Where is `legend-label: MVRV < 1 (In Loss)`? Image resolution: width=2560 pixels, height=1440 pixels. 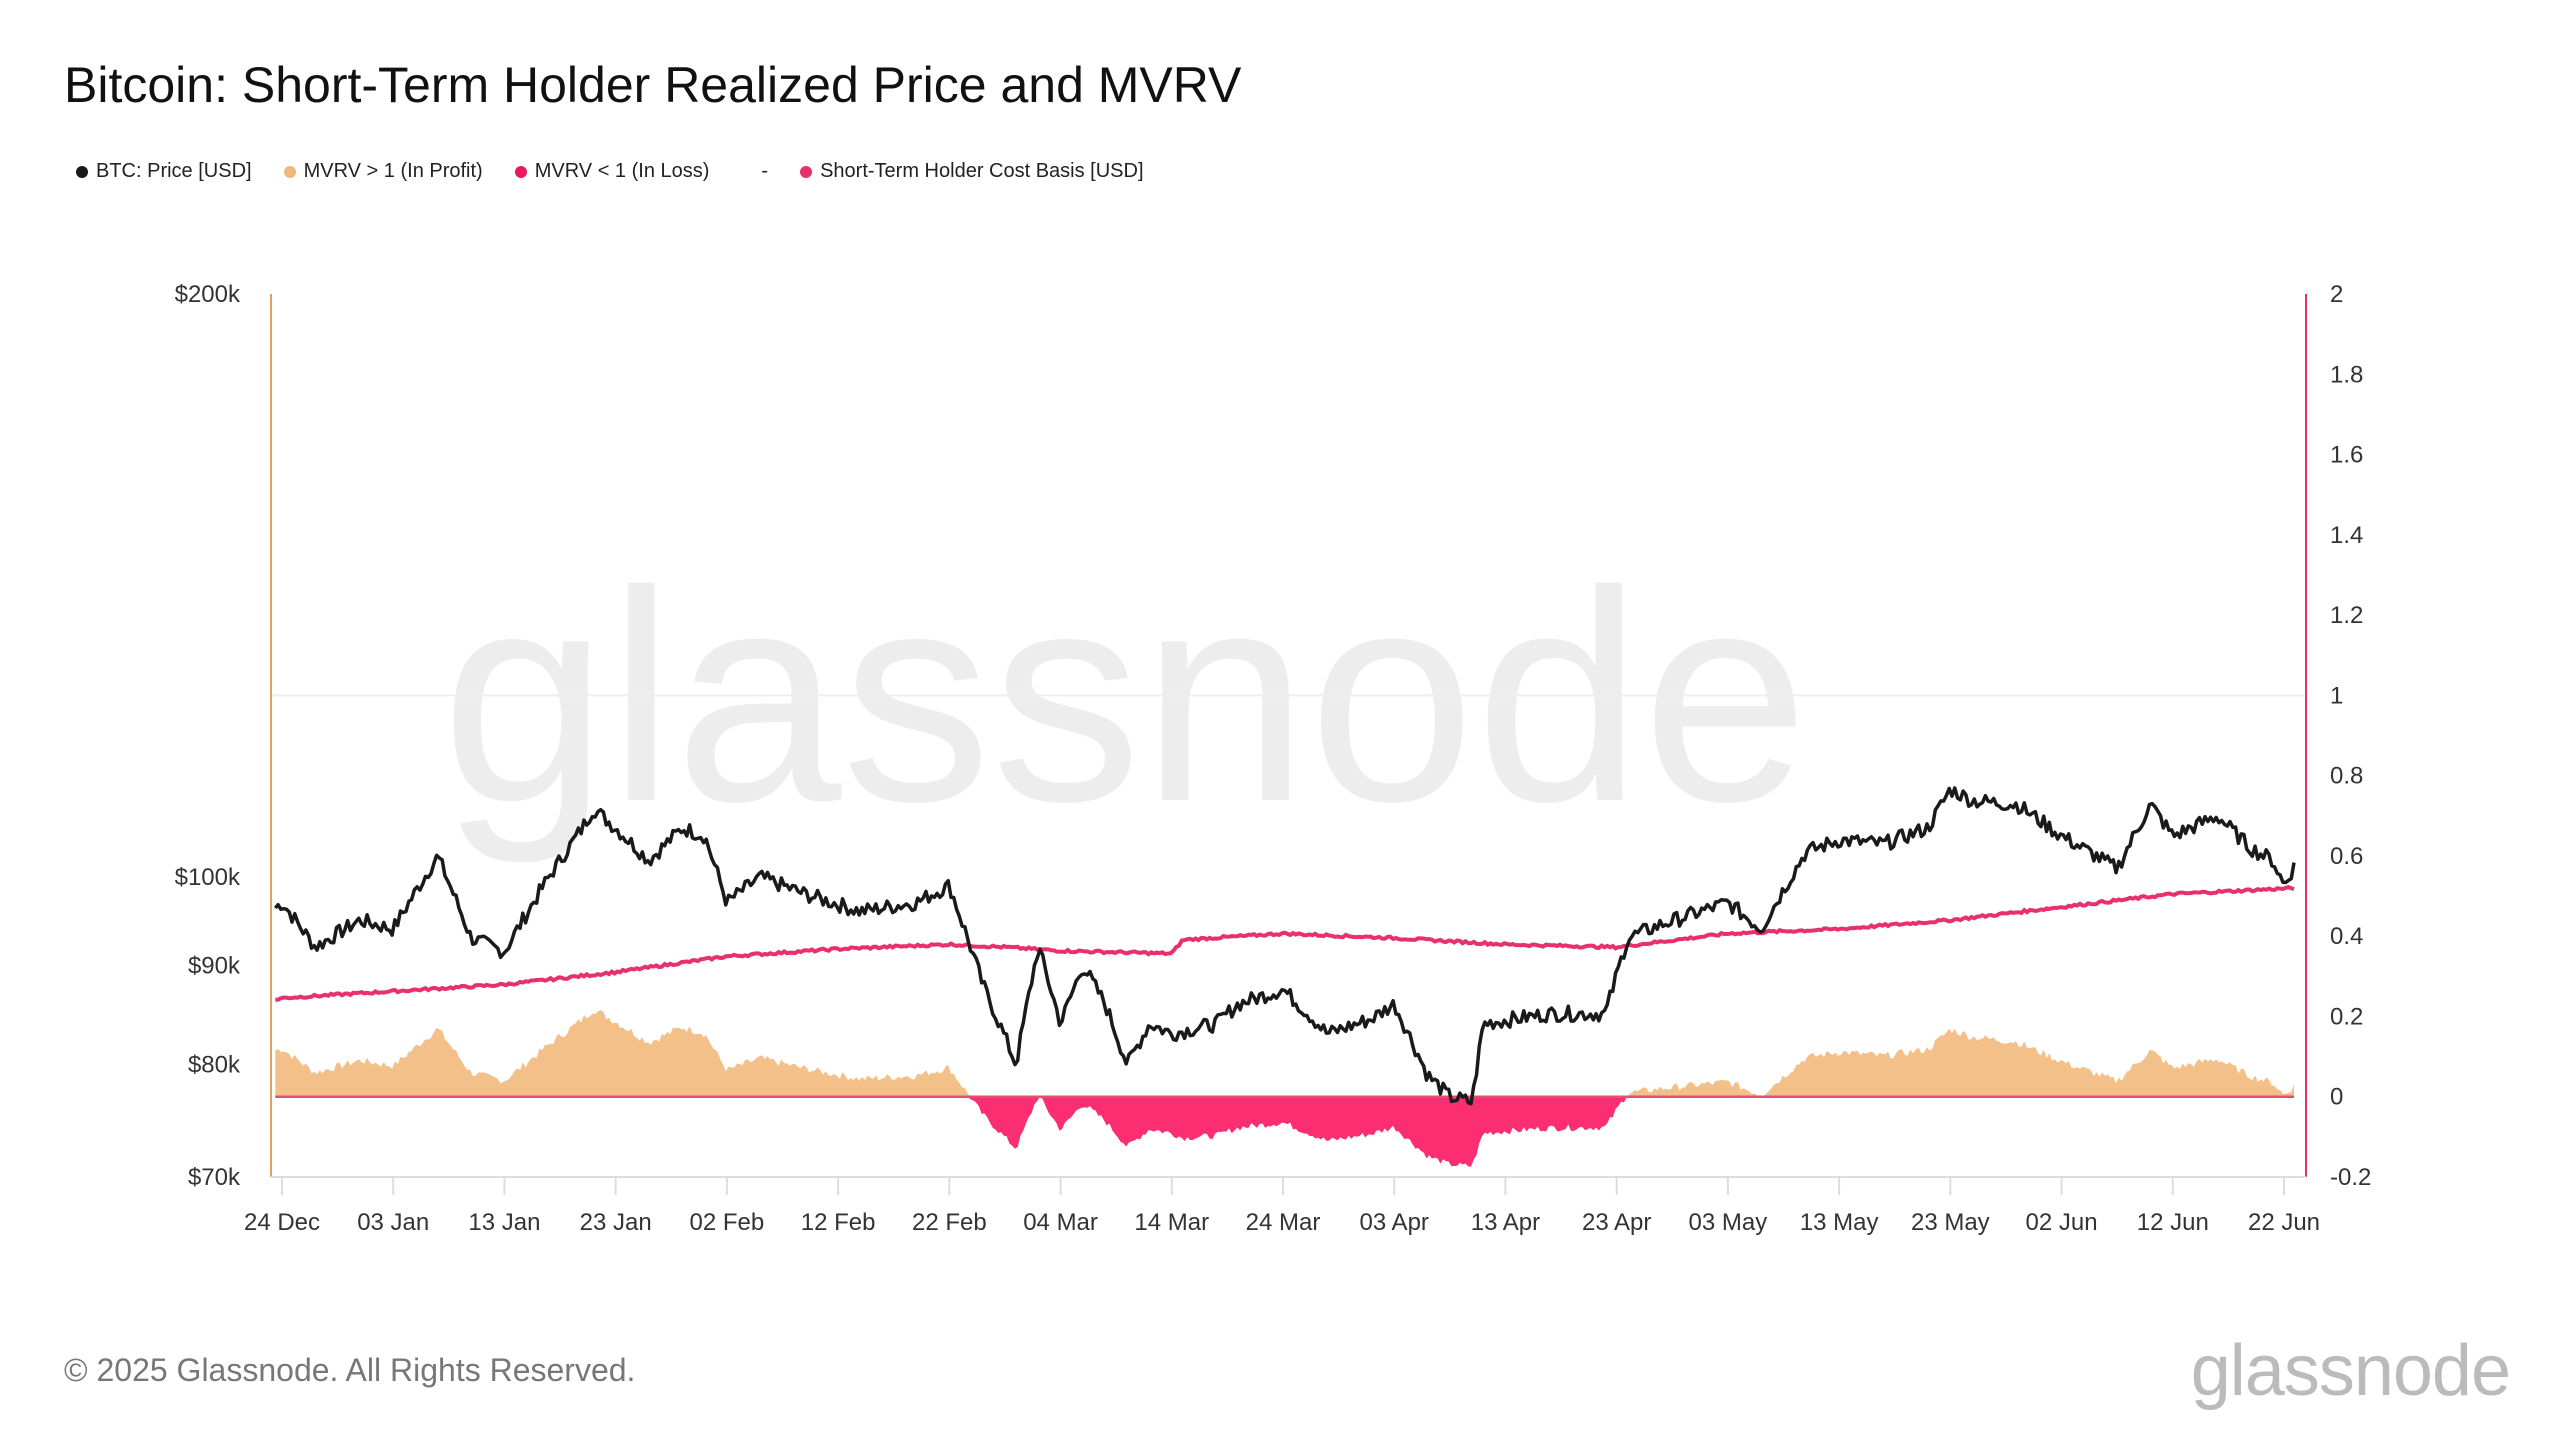
legend-label: MVRV < 1 (In Loss) is located at coordinates (622, 171).